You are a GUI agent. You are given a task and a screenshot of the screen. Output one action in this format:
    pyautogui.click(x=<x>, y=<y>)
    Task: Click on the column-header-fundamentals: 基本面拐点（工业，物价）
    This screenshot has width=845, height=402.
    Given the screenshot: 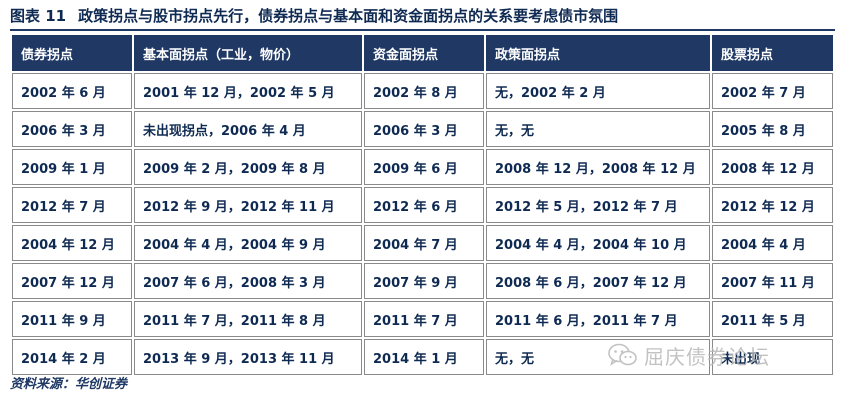 What is the action you would take?
    pyautogui.click(x=248, y=53)
    